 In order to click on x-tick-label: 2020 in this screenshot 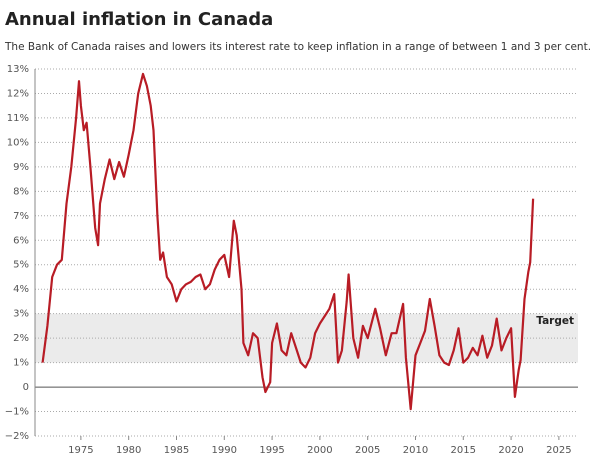, I will do `click(510, 450)`.